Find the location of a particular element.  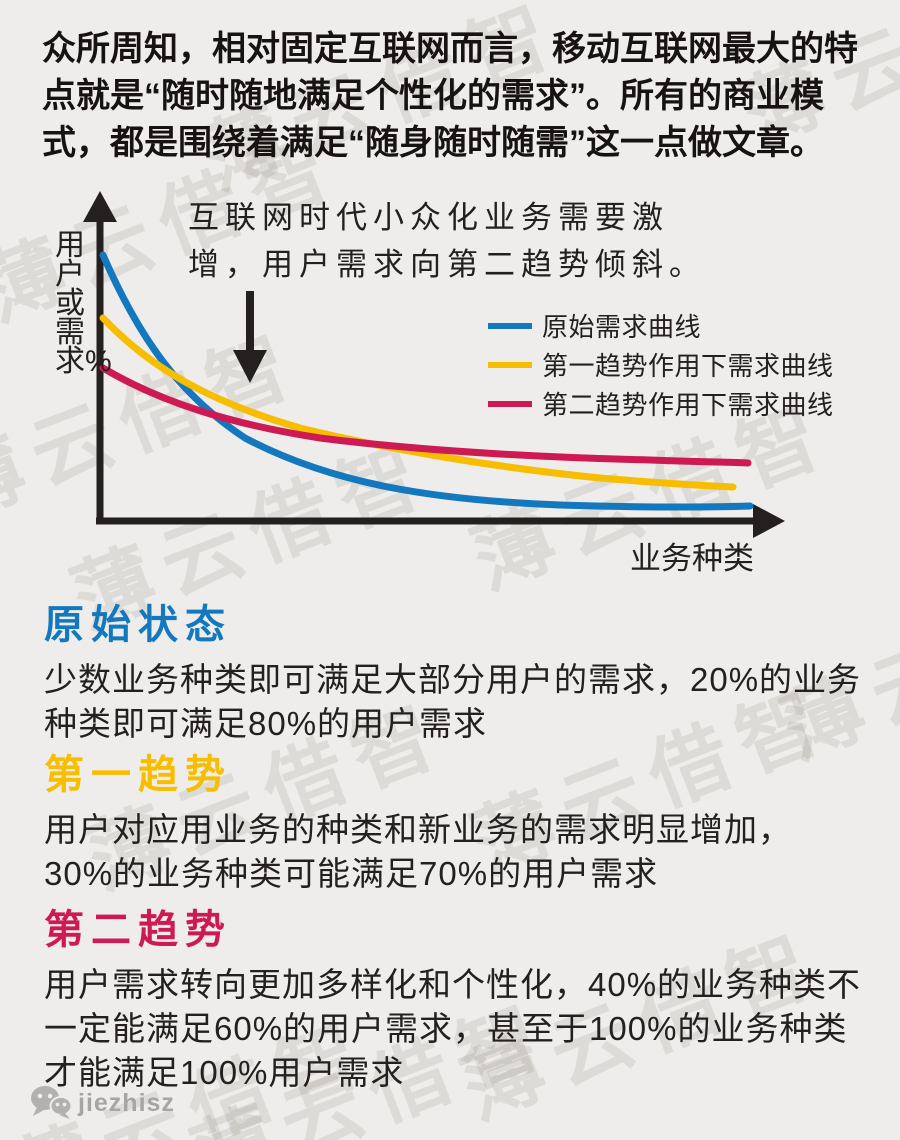

footer-handle: jiezhisz is located at coordinates (126, 1102).